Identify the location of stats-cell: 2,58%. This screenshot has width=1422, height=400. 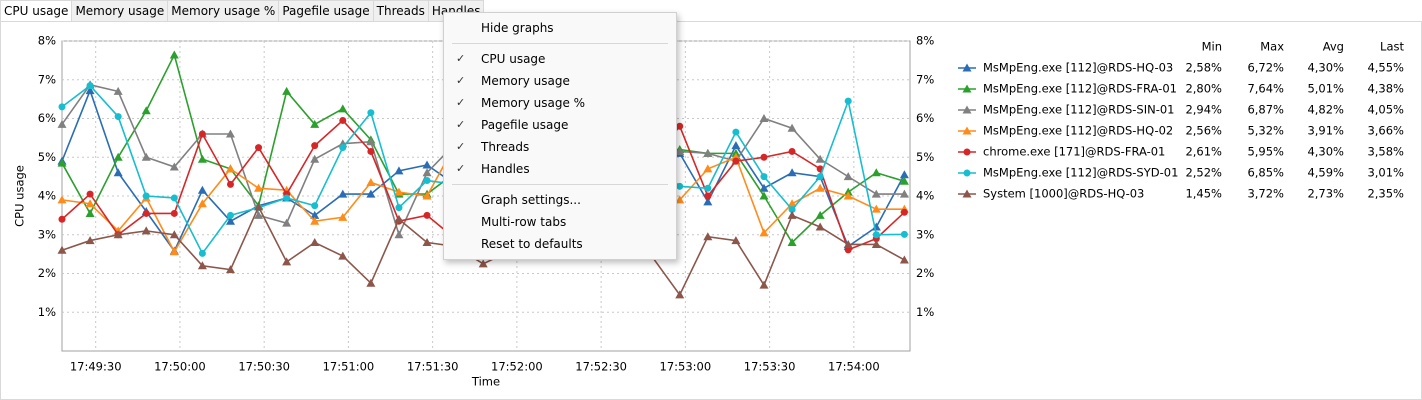
(1203, 68).